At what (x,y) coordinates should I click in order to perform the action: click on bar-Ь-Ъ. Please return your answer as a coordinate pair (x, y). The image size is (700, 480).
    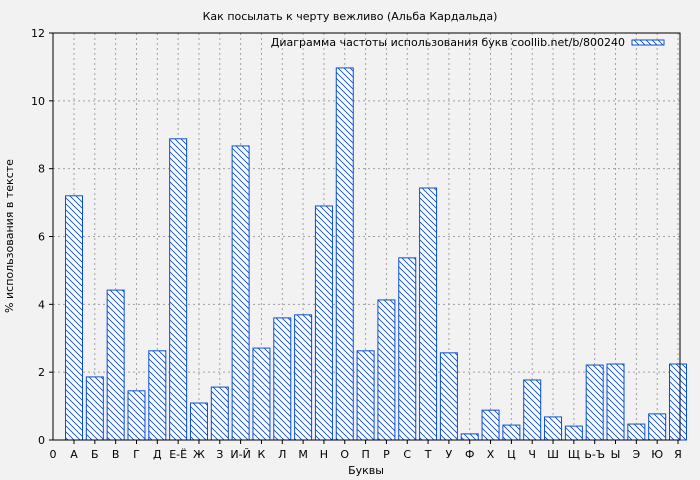
    Looking at the image, I should click on (594, 402).